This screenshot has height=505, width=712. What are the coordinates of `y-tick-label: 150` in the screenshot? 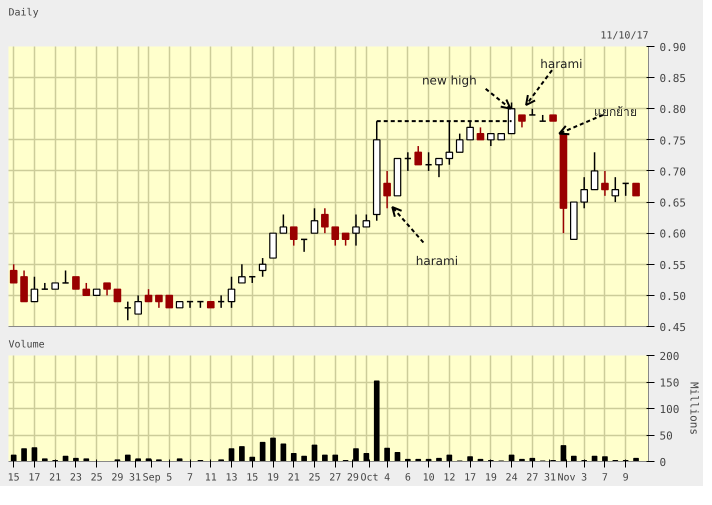 It's located at (670, 383).